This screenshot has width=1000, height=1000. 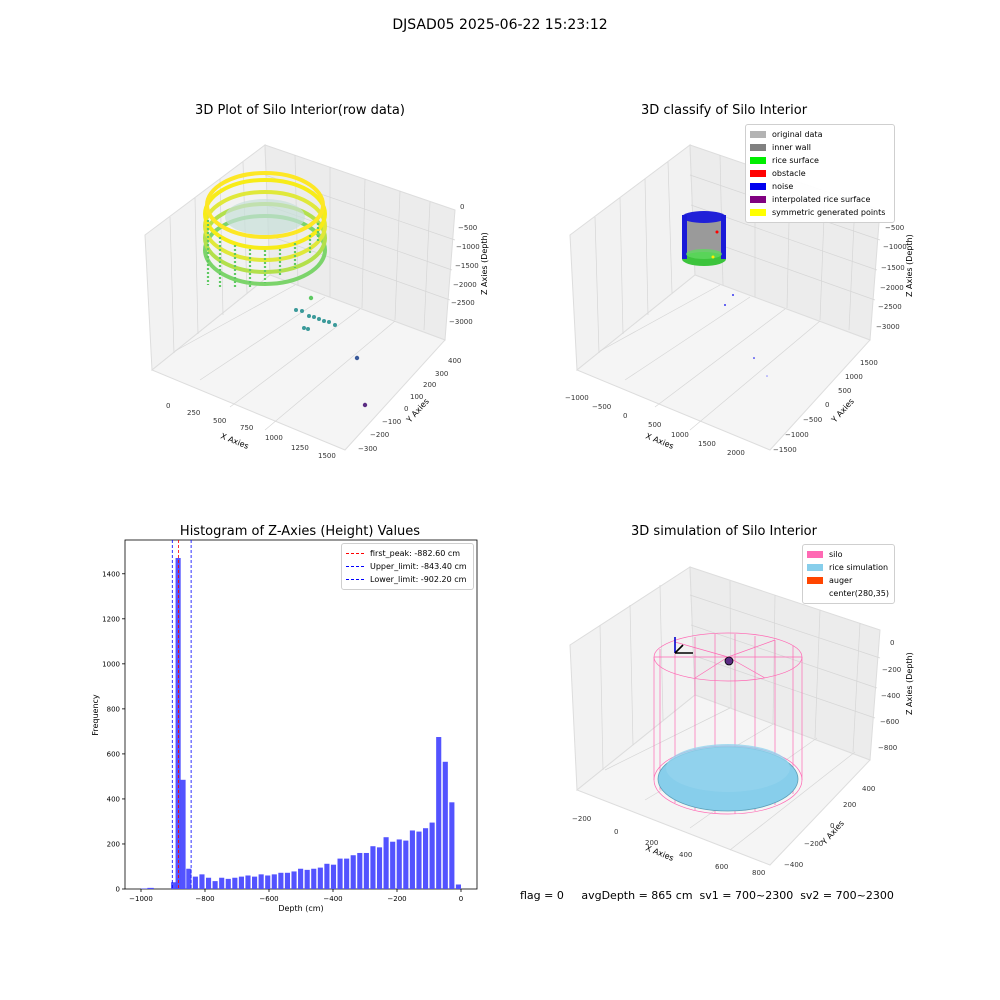 I want to click on y-tick-label: 0, so click(x=118, y=890).